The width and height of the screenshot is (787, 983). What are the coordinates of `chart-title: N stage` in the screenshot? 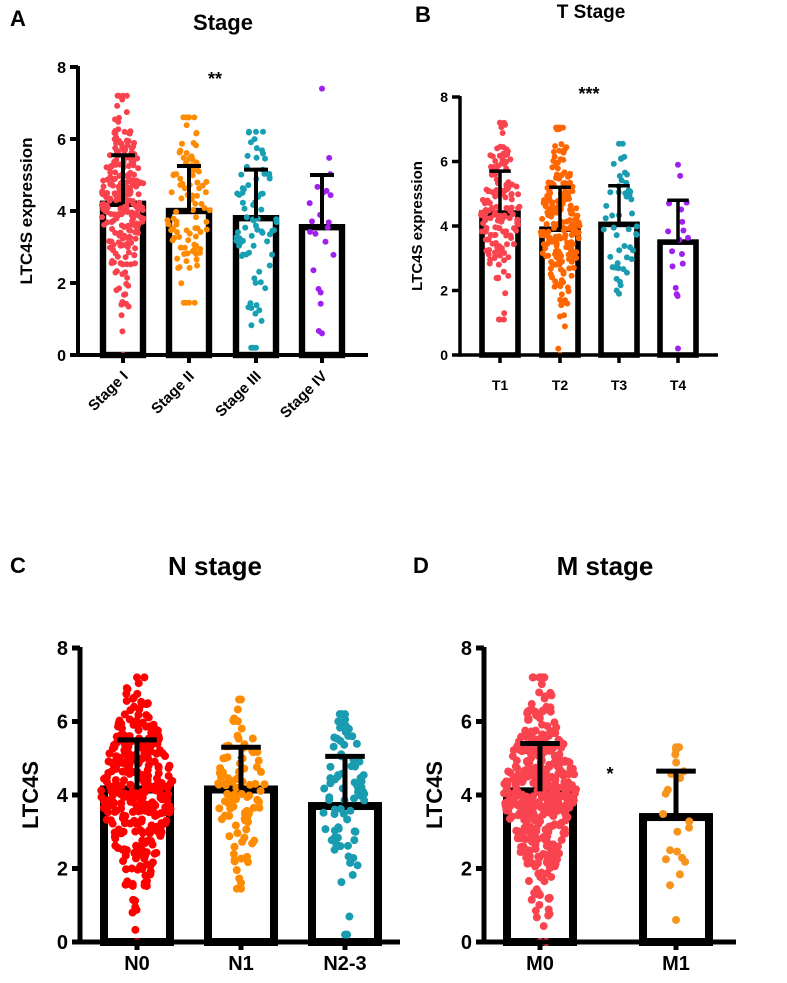 It's located at (215, 566).